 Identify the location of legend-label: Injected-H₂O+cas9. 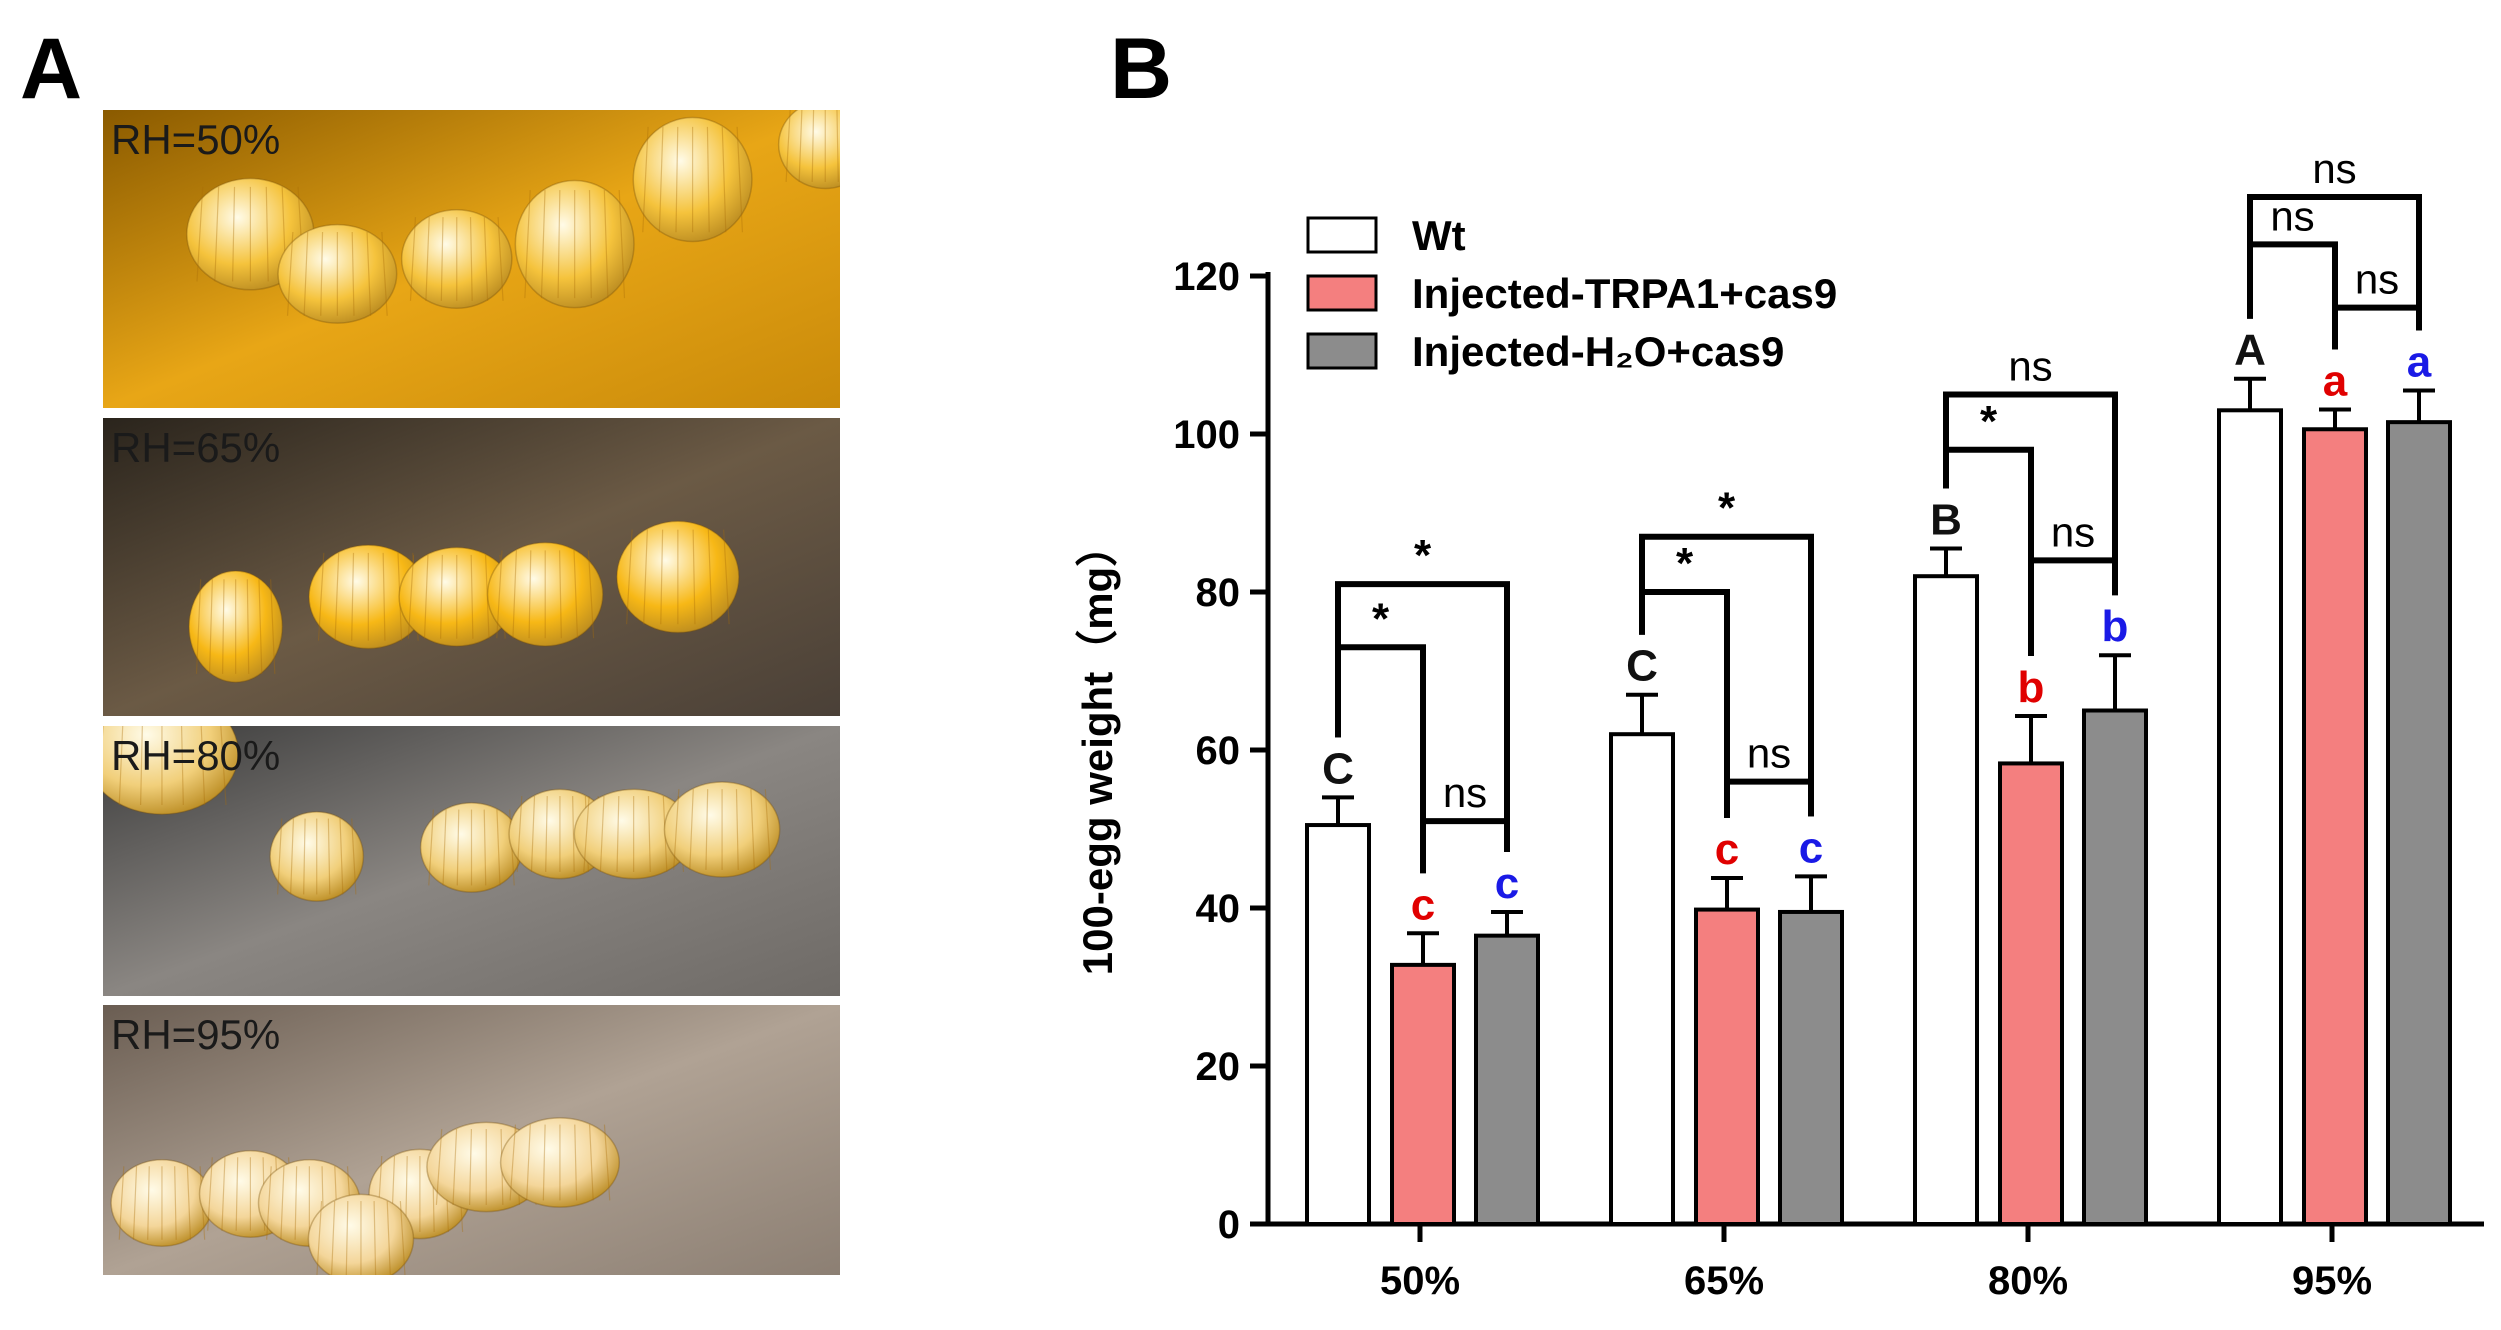
(1598, 351).